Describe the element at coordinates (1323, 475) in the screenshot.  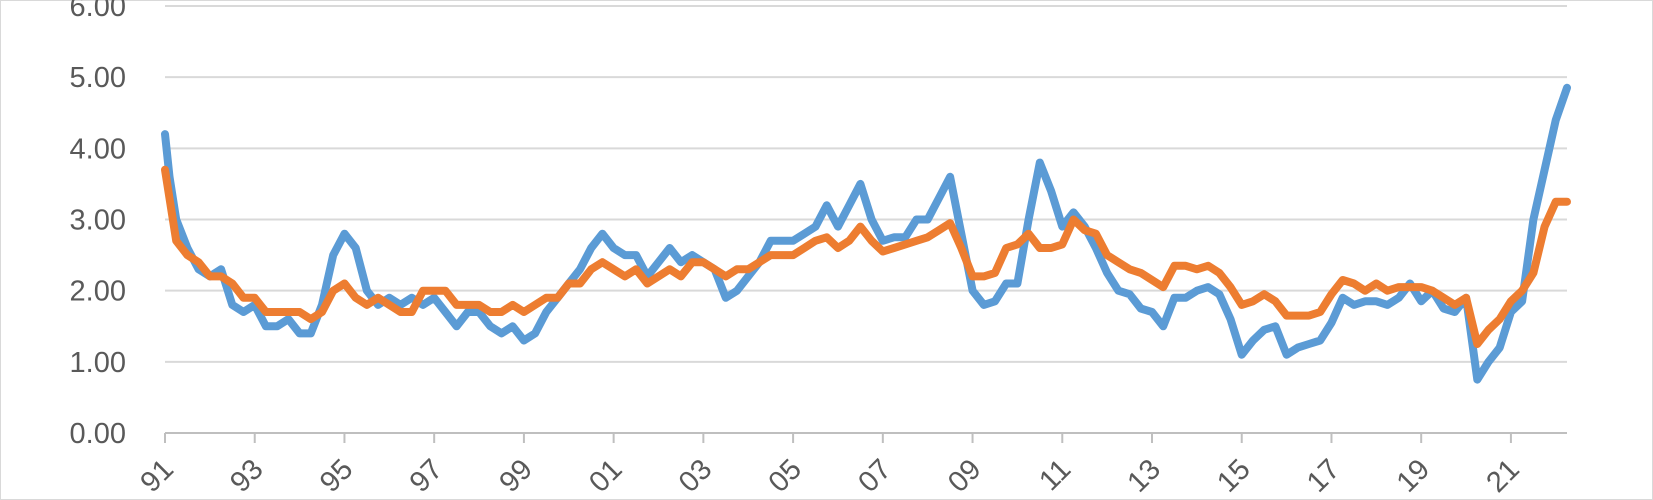
I see `x-tick-label: 17` at that location.